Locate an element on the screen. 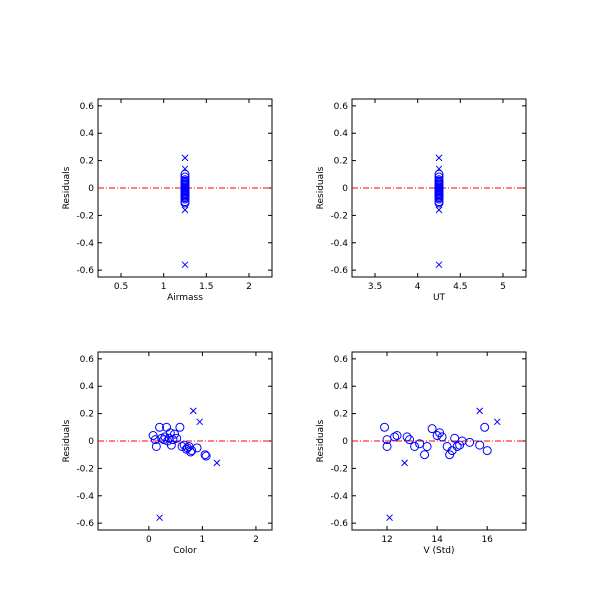 The height and width of the screenshot is (608, 608). x-tick-label: 5 is located at coordinates (503, 287).